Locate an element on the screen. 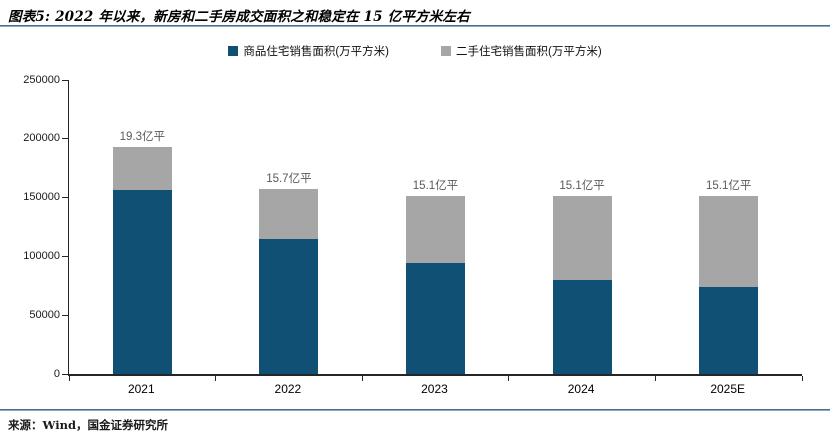 The image size is (830, 438). chart-legend: 商品住宅销售面积(万平方米) 二手住宅销售面积(万平方米) is located at coordinates (415, 51).